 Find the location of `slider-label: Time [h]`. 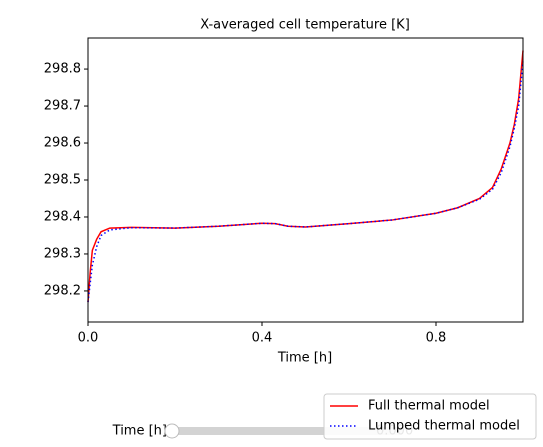

slider-label: Time [h] is located at coordinates (139, 431).